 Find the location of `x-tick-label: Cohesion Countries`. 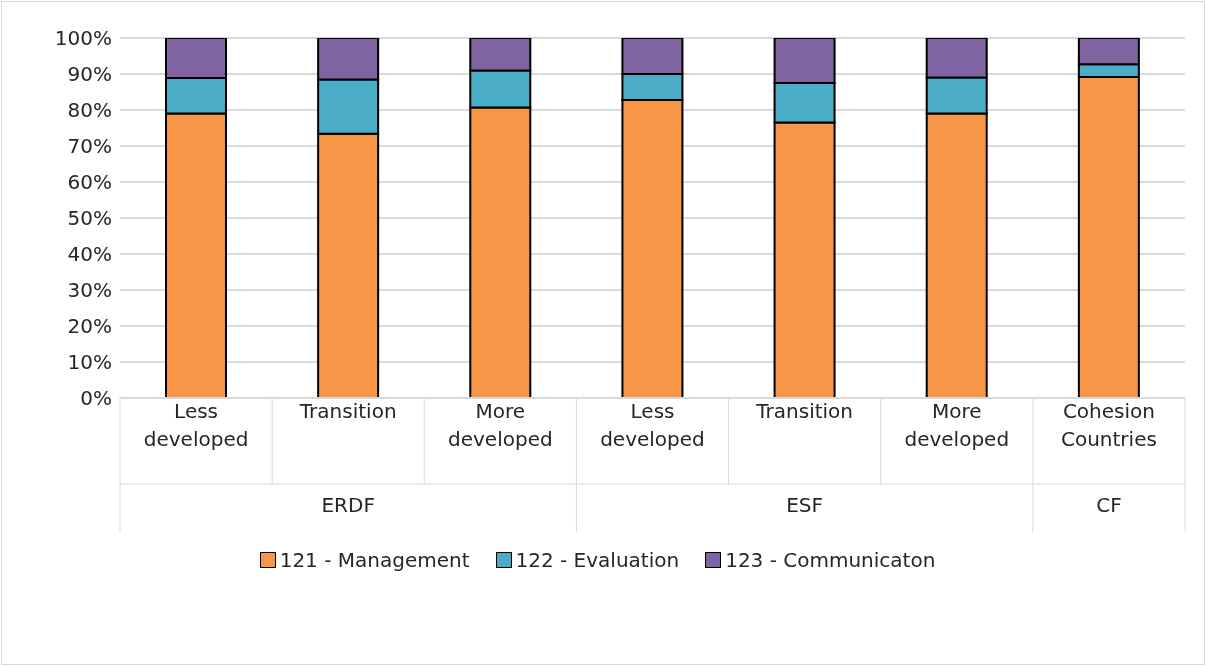

x-tick-label: Cohesion Countries is located at coordinates (1108, 425).